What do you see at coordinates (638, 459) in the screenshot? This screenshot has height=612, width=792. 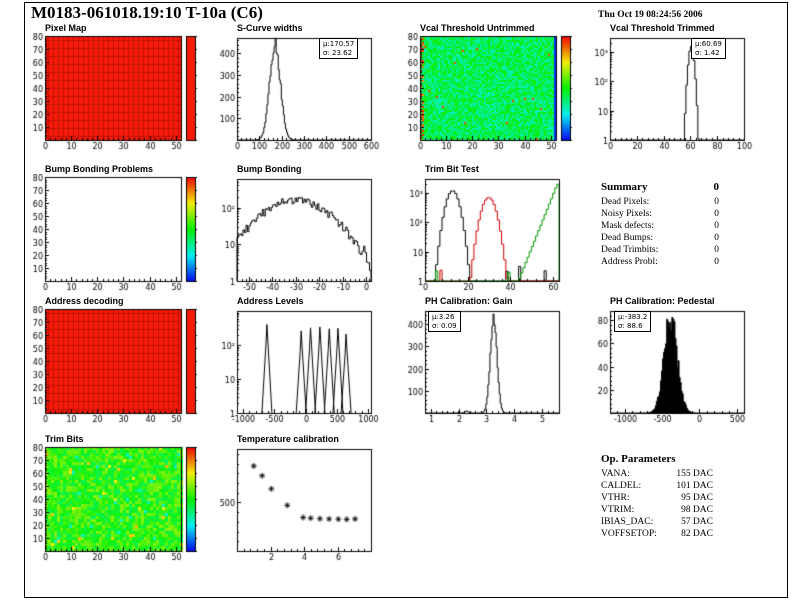 I see `op-parameters-title: Op. Parameters` at bounding box center [638, 459].